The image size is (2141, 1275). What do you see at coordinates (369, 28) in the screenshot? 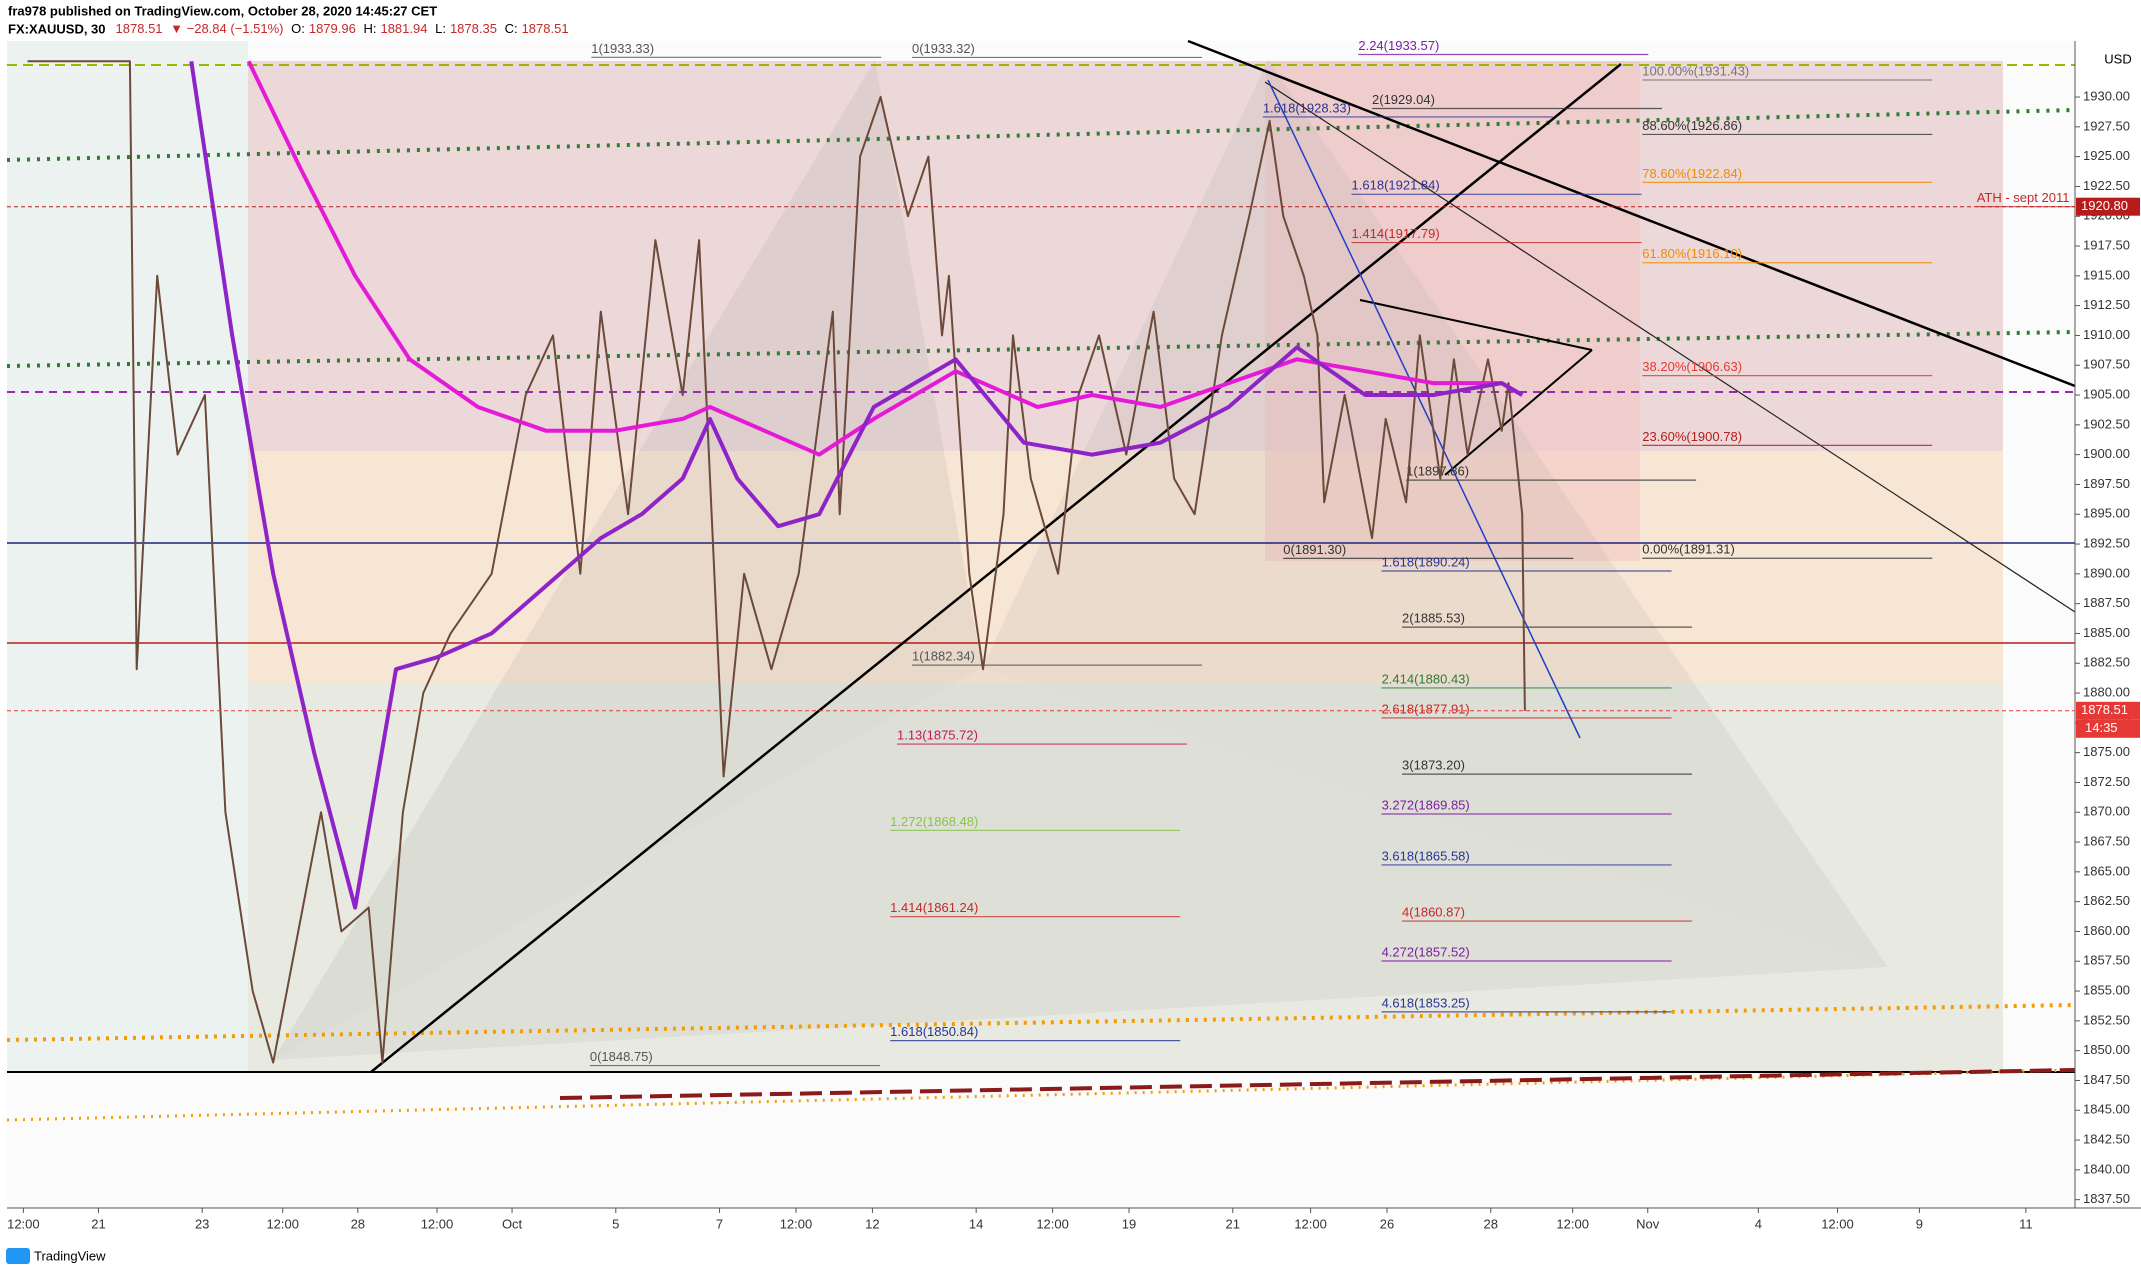
I see `h-label: H:` at bounding box center [369, 28].